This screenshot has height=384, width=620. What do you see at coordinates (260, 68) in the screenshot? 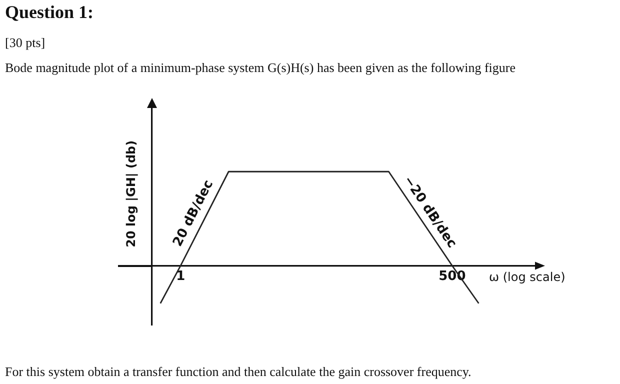
I see `text: Bode magnitude plot of a minimum-phase system G(s)H(s) has been given as the following figure` at bounding box center [260, 68].